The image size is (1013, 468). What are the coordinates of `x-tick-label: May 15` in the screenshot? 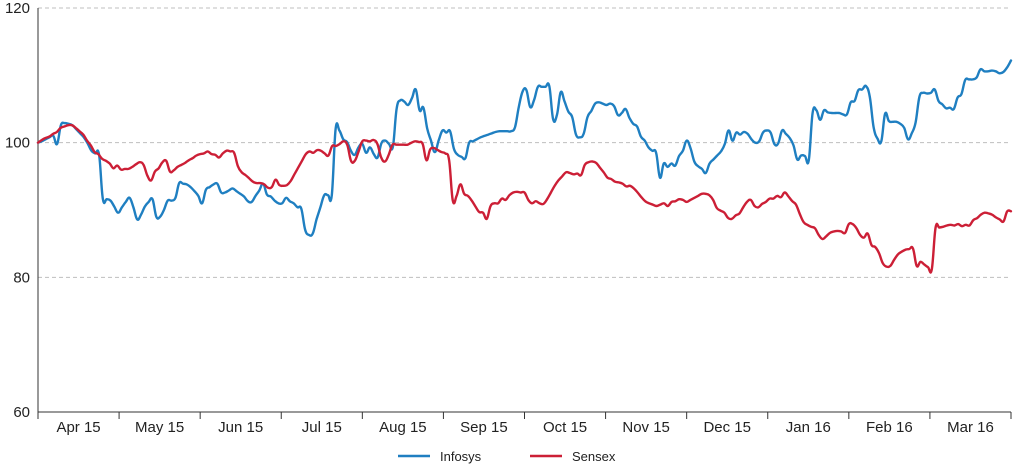 It's located at (159, 427).